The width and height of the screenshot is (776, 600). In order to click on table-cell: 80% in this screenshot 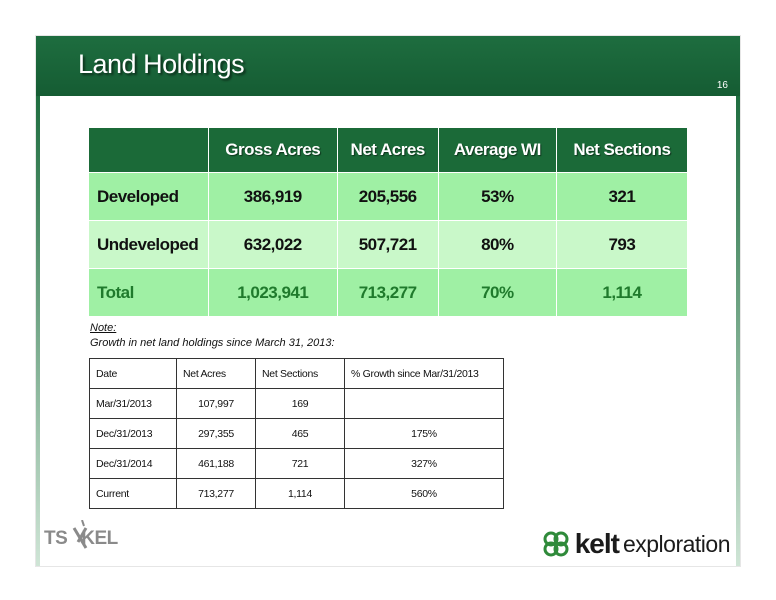, I will do `click(497, 244)`.